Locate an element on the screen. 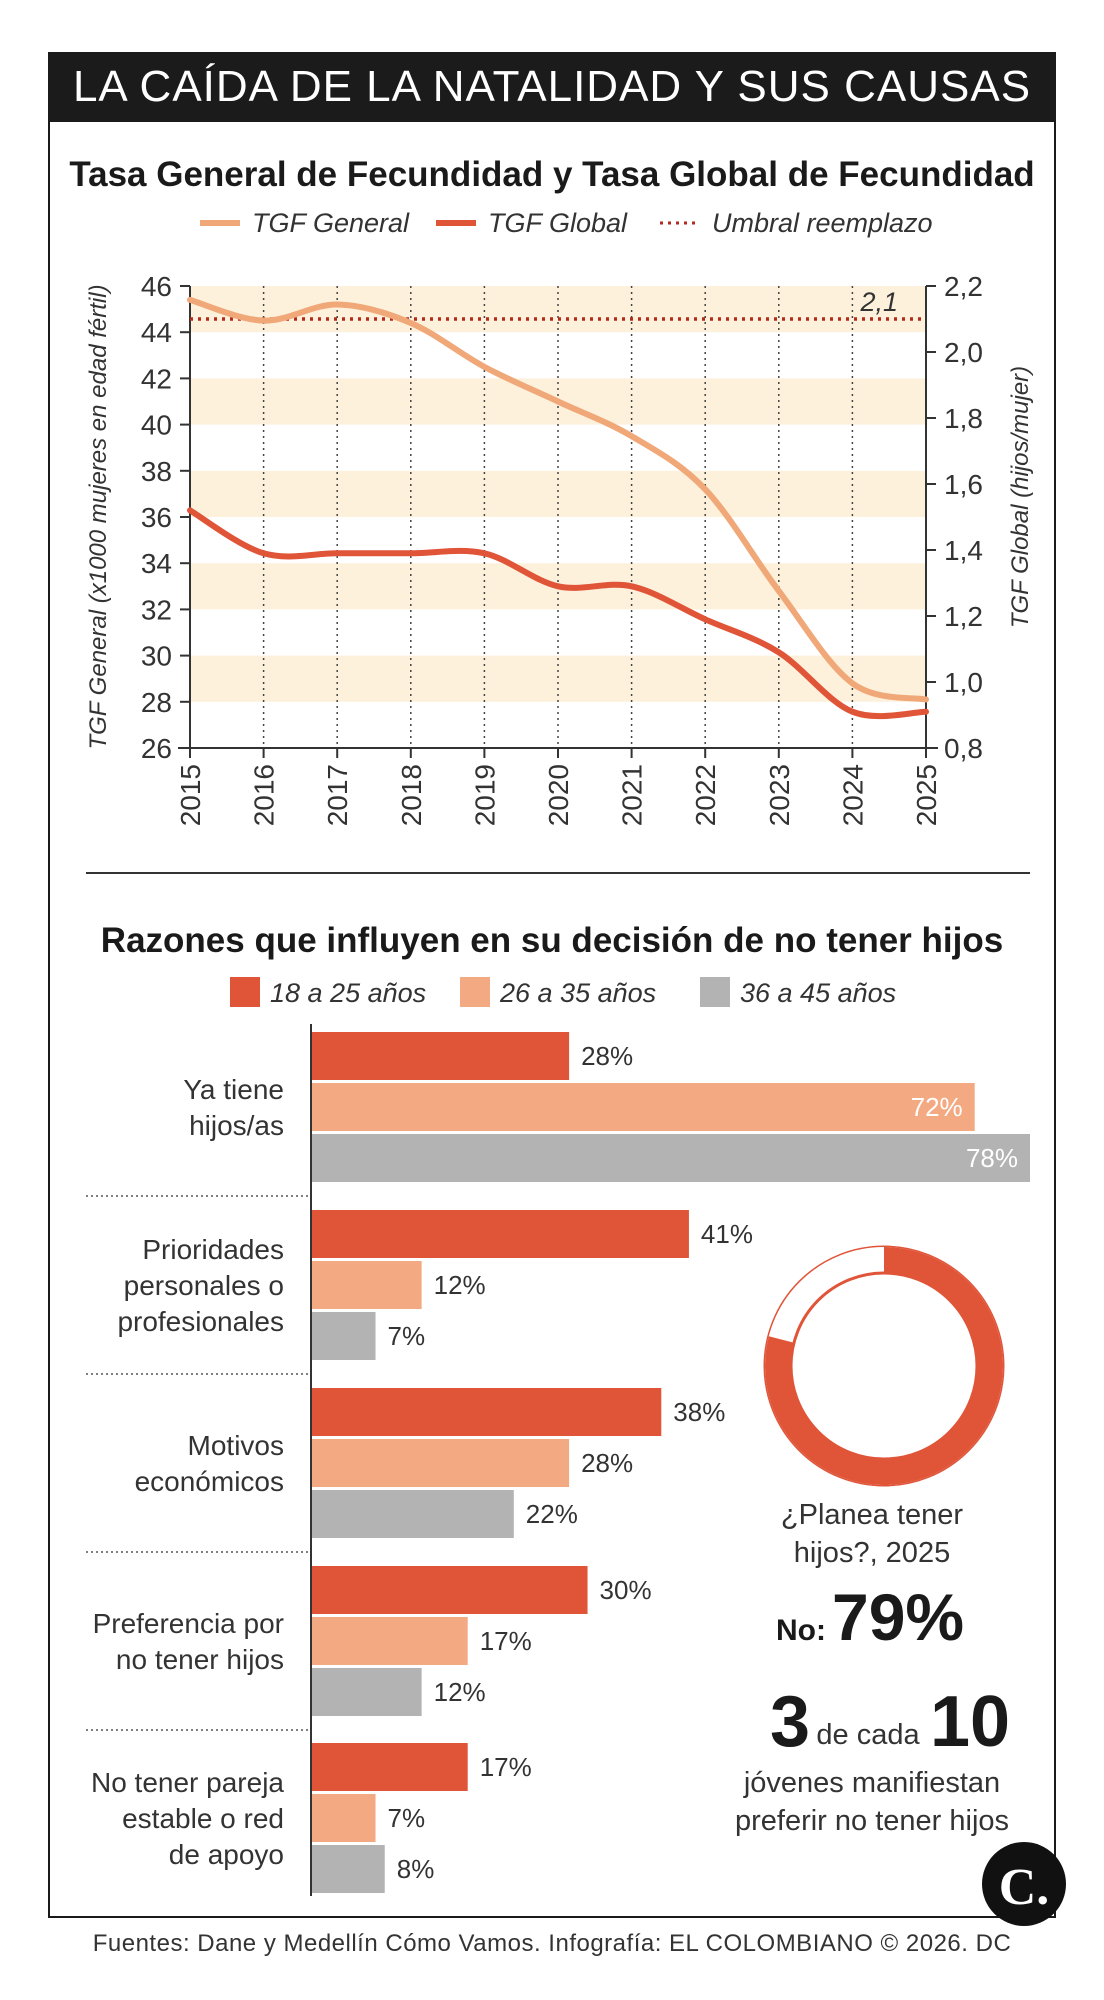 Image resolution: width=1104 pixels, height=2000 pixels. bar-value-label: 30% is located at coordinates (626, 1590).